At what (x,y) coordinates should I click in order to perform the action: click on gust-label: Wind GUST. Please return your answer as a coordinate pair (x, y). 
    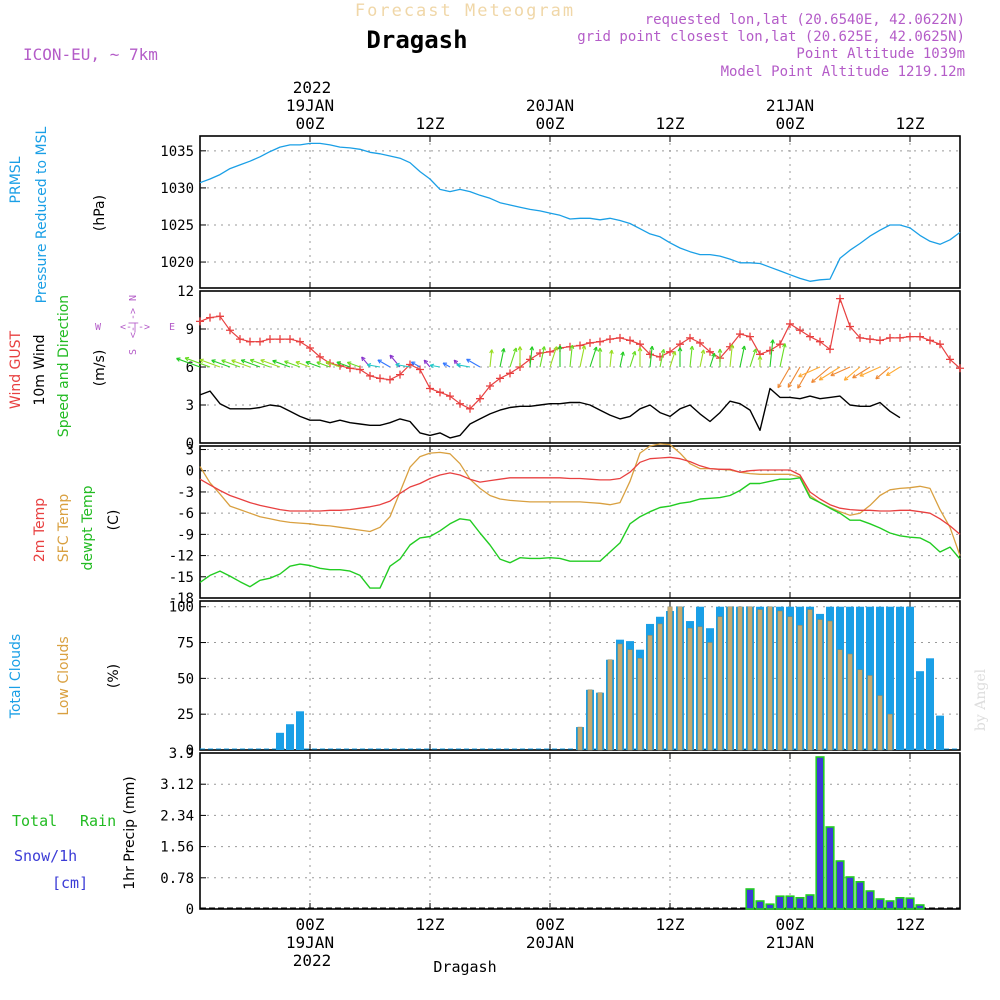
    Looking at the image, I should click on (16, 369).